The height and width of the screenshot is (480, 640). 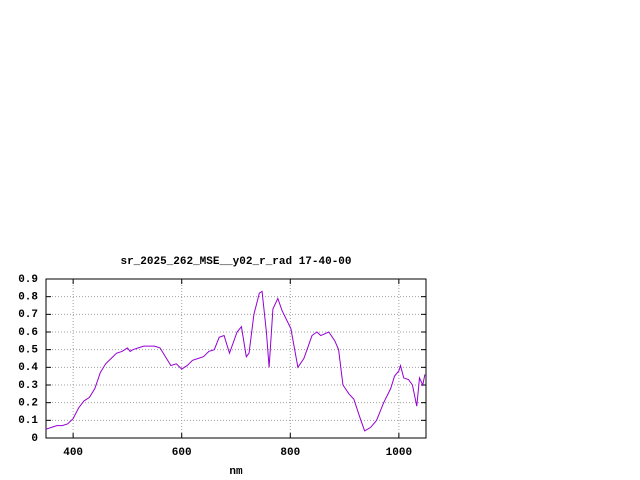 What do you see at coordinates (28, 368) in the screenshot?
I see `y-tick-label: 0.4` at bounding box center [28, 368].